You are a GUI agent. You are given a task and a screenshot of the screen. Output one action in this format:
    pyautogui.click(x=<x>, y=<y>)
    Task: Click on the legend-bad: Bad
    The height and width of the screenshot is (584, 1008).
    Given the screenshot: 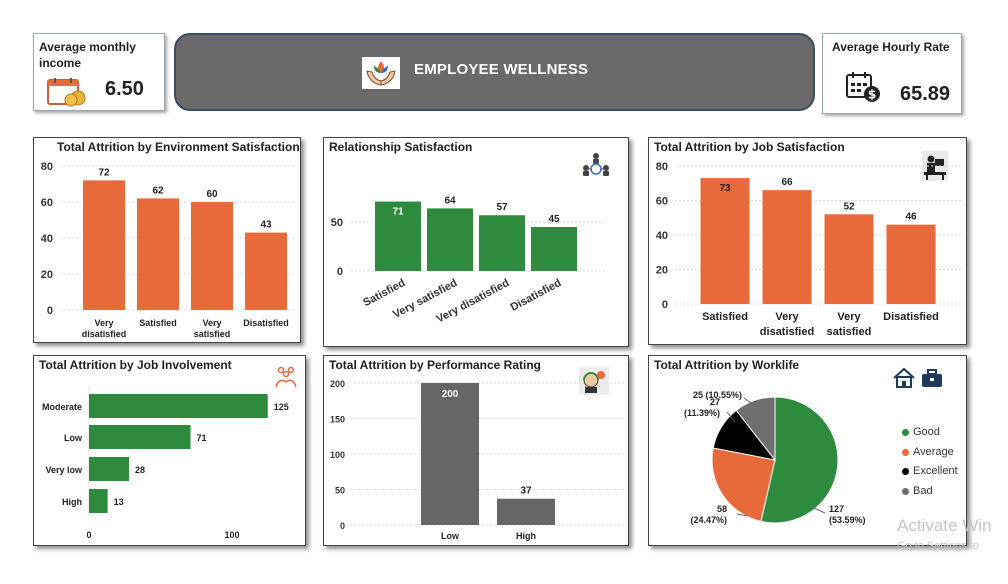 What is the action you would take?
    pyautogui.click(x=917, y=491)
    